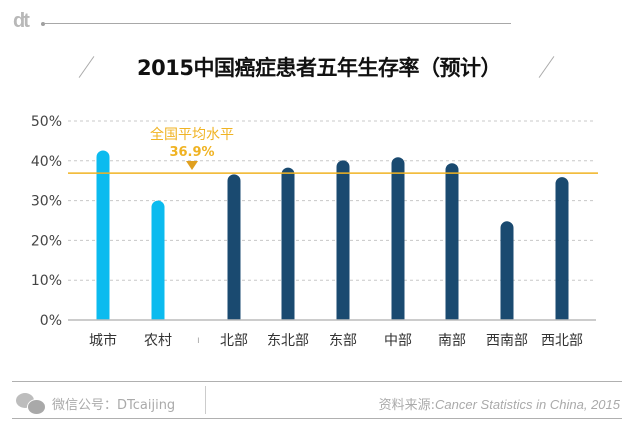 The image size is (638, 428). I want to click on bar-西北部, so click(562, 248).